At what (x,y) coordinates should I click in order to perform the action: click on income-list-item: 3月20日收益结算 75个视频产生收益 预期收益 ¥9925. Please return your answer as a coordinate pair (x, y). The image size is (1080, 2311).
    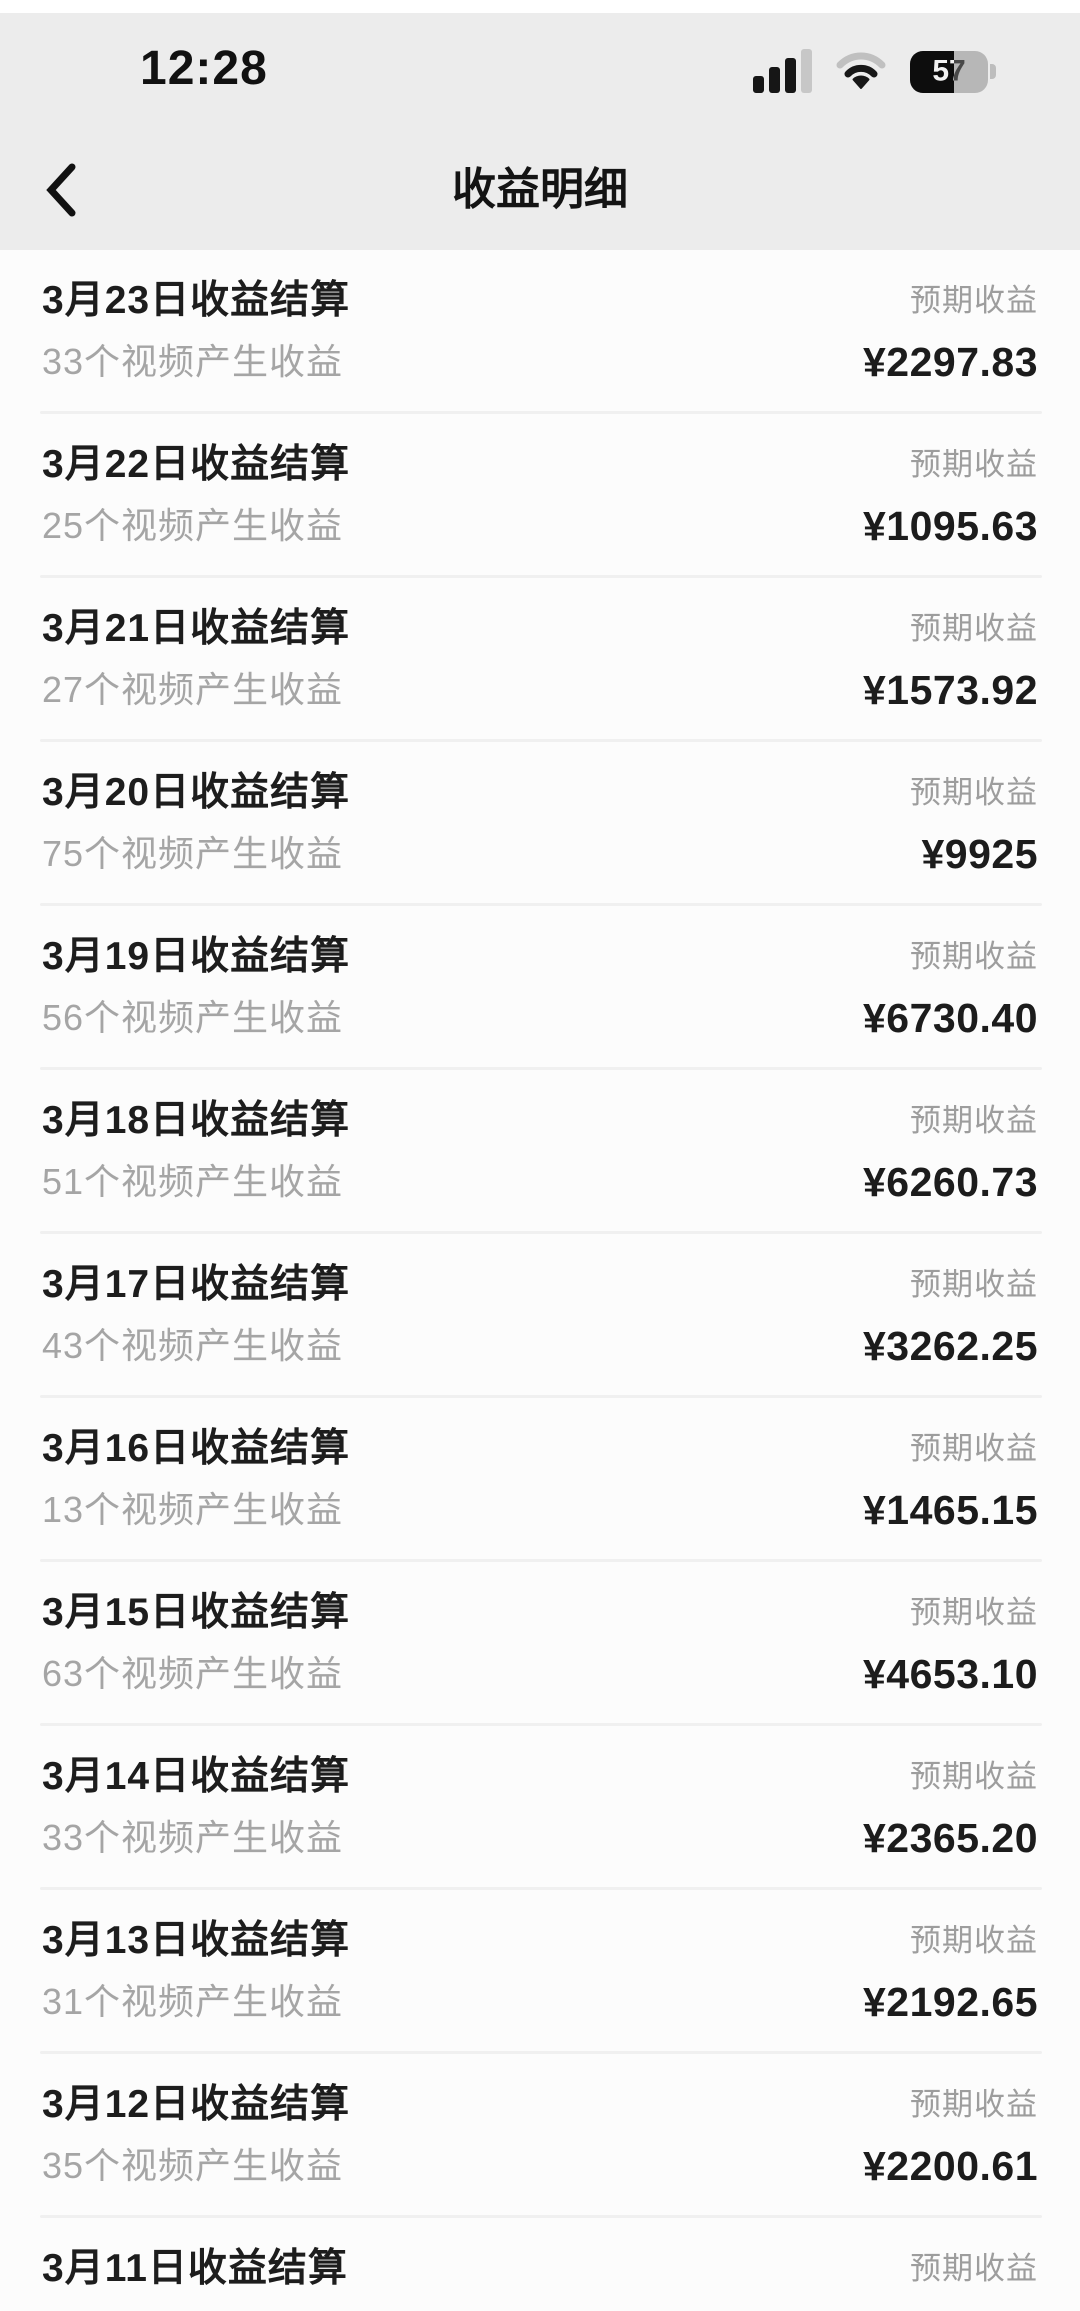
    Looking at the image, I should click on (540, 824).